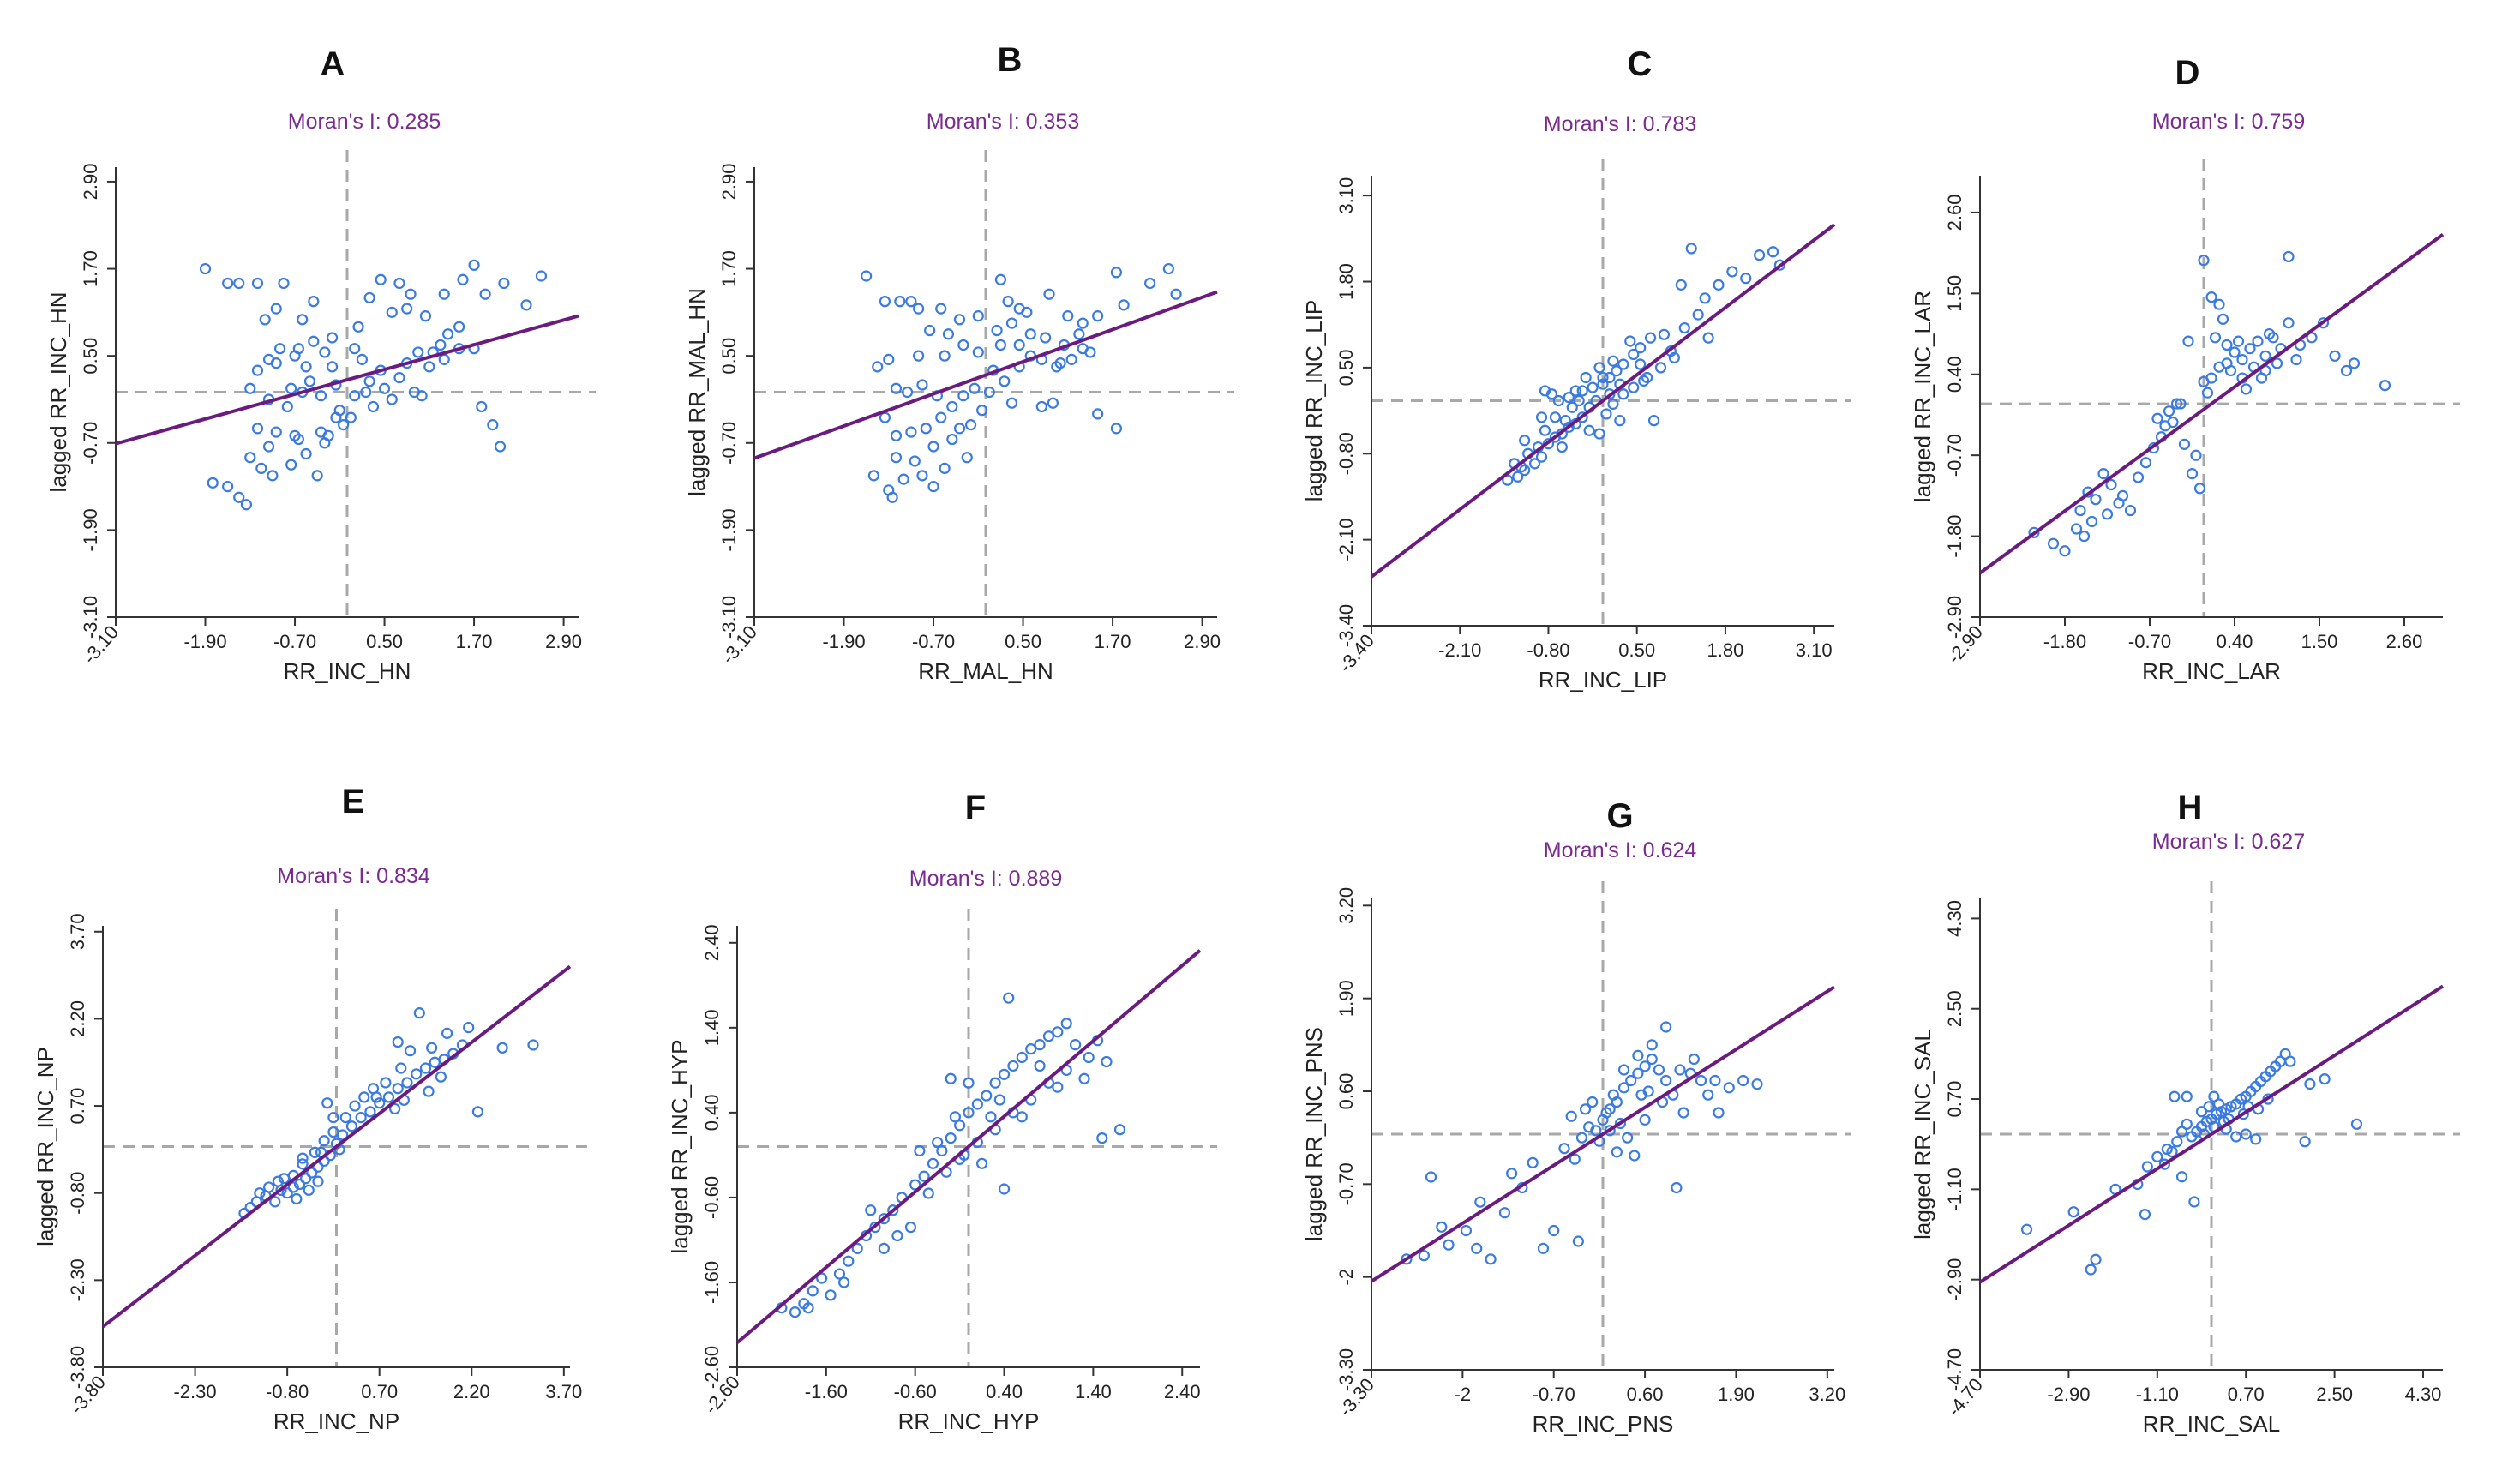 This screenshot has width=2520, height=1471. I want to click on y-tick-label: -0.80, so click(77, 1193).